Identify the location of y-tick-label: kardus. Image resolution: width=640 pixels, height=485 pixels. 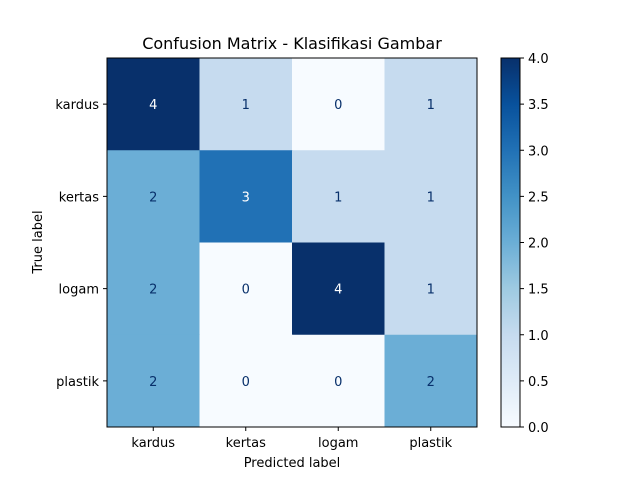
(77, 105).